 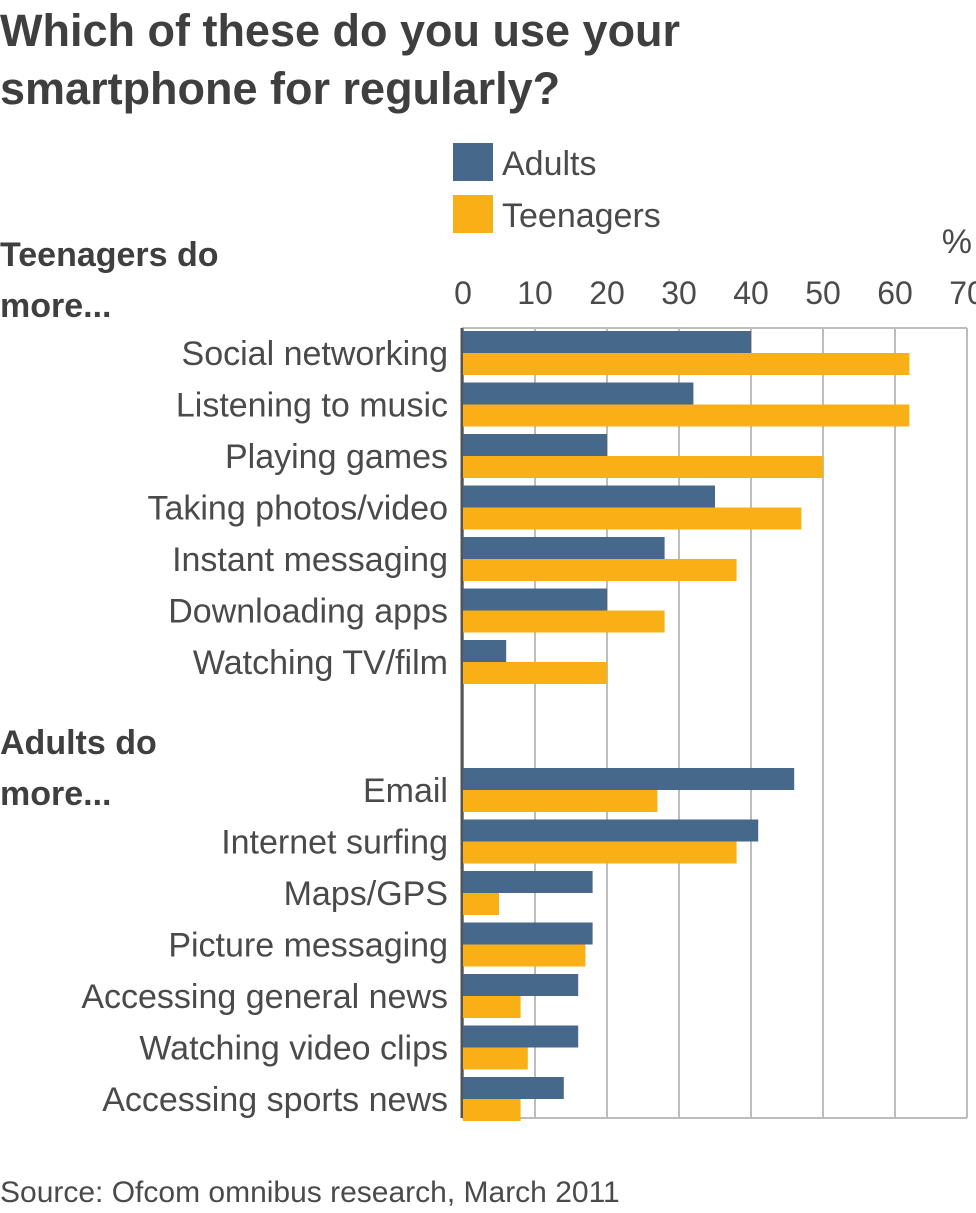 I want to click on category-label: Watching video clips, so click(x=293, y=1049).